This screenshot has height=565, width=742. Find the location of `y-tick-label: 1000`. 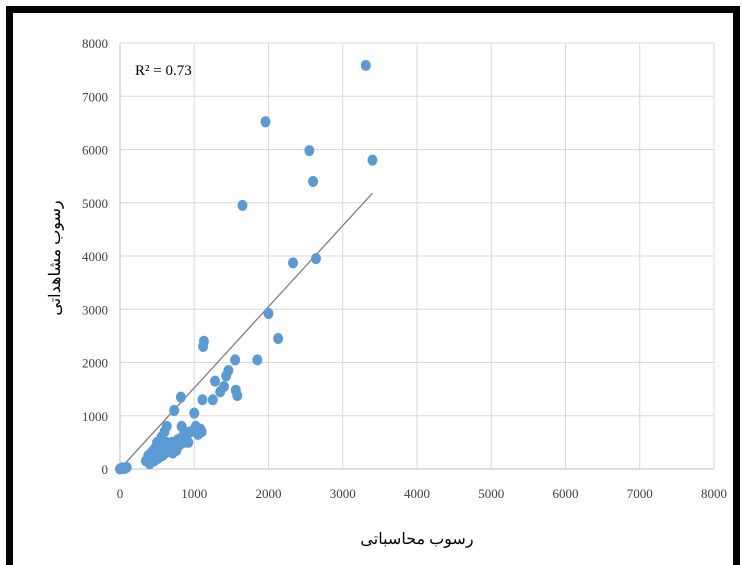

y-tick-label: 1000 is located at coordinates (95, 416).